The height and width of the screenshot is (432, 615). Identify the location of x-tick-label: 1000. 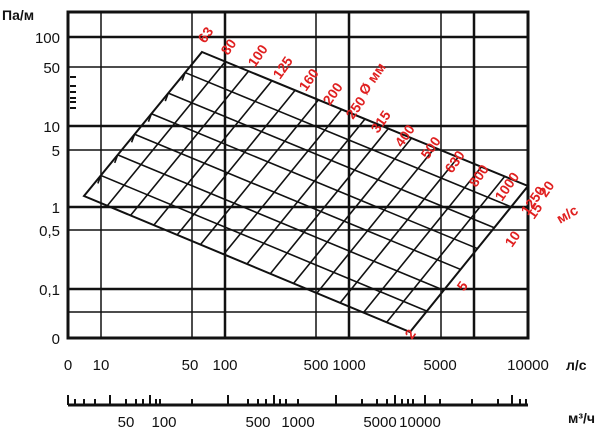
(348, 365).